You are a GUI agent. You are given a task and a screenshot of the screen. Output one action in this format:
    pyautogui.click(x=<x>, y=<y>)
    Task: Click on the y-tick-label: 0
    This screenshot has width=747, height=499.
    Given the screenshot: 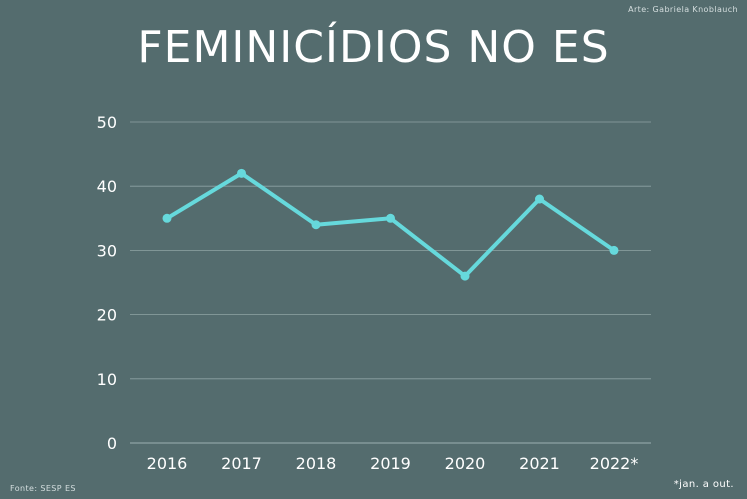 What is the action you would take?
    pyautogui.click(x=112, y=443)
    